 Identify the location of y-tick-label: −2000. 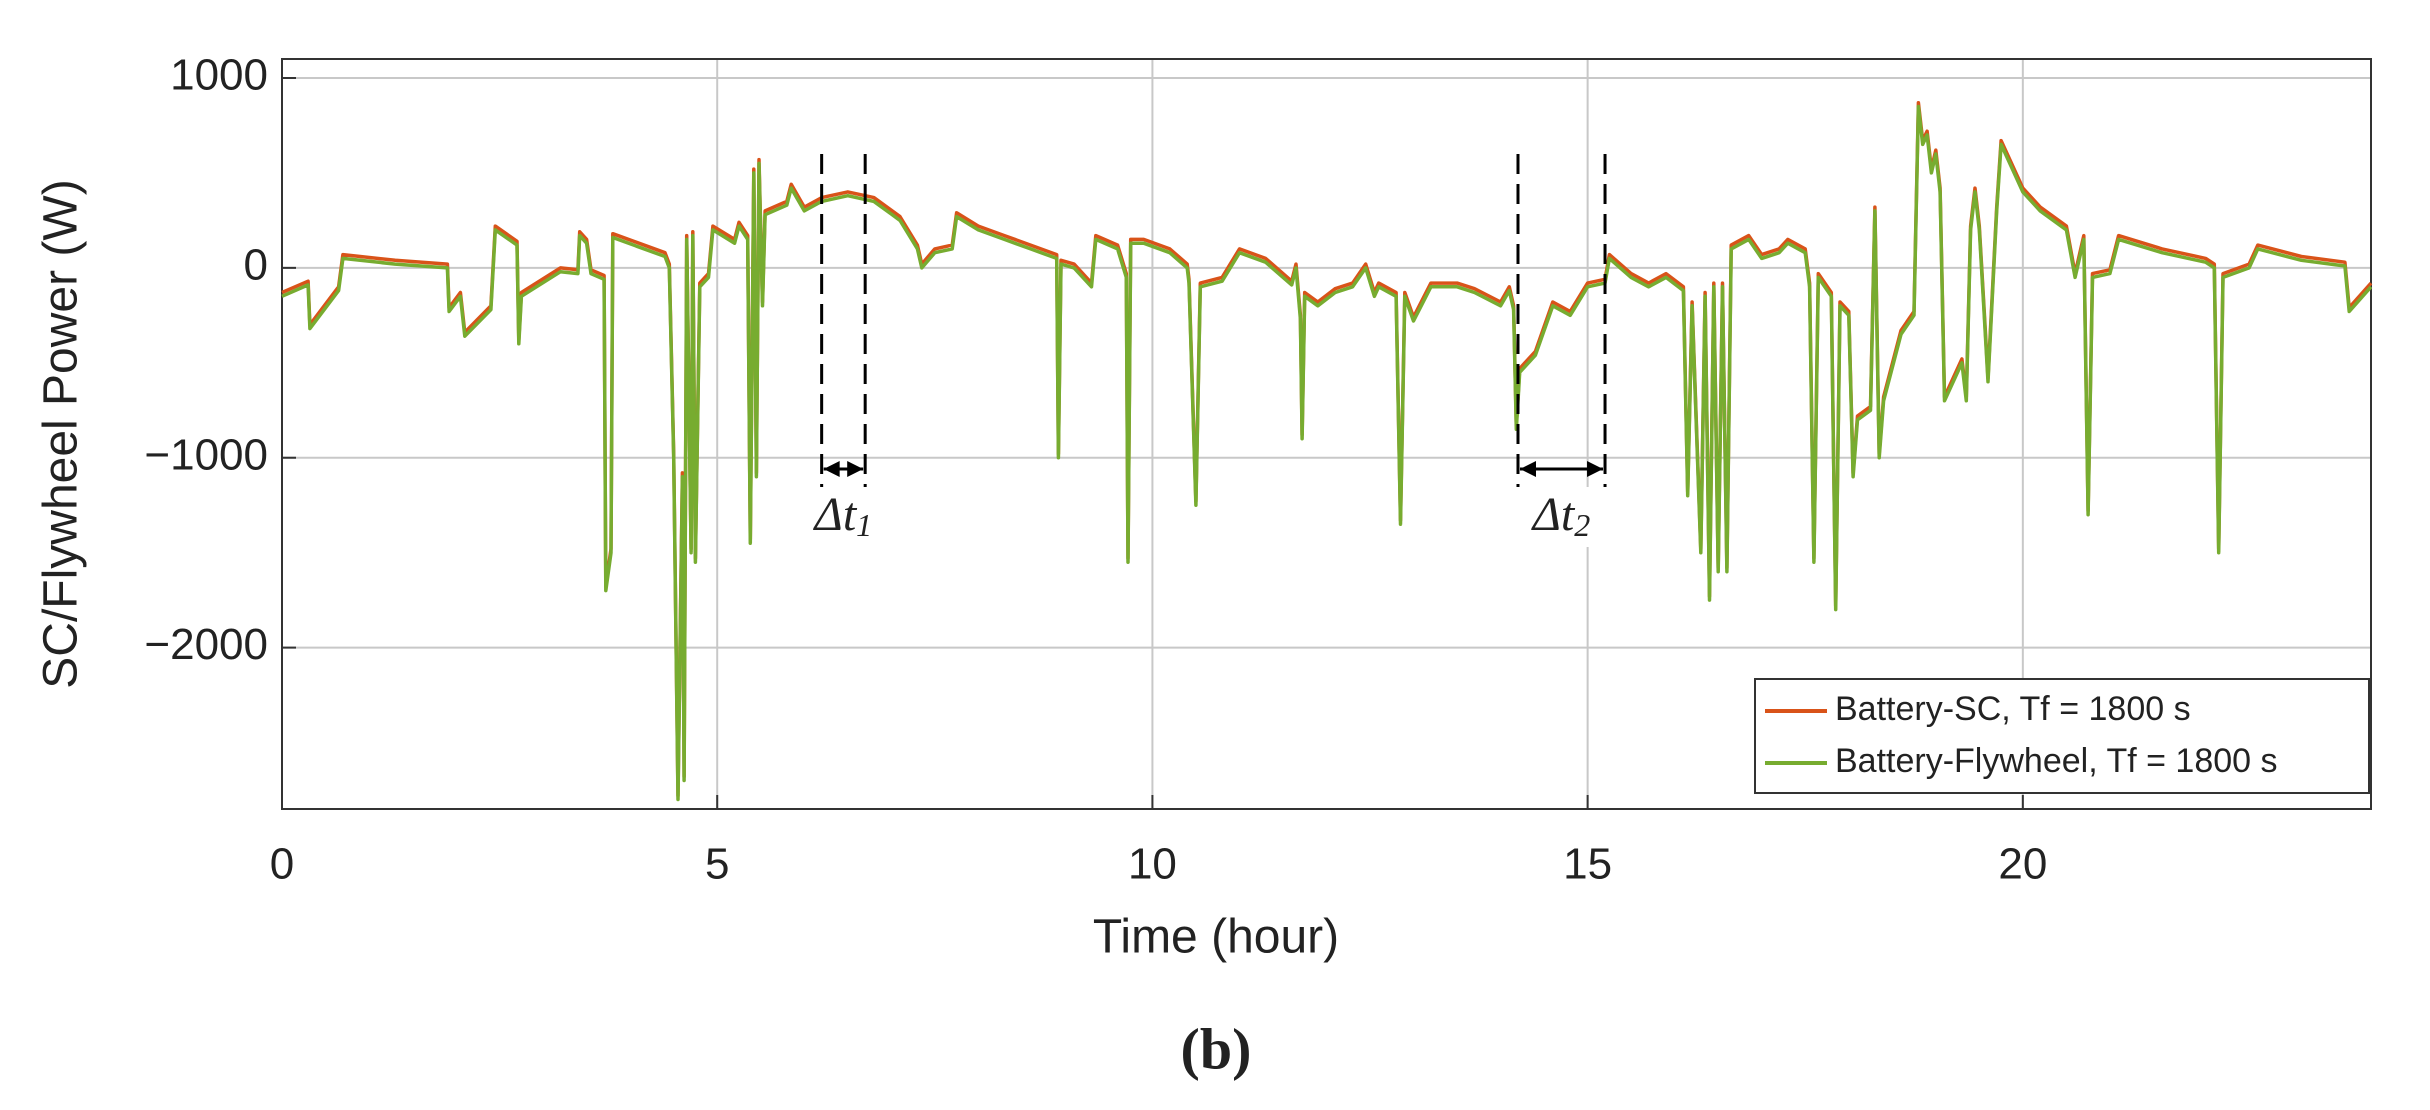
(206, 644).